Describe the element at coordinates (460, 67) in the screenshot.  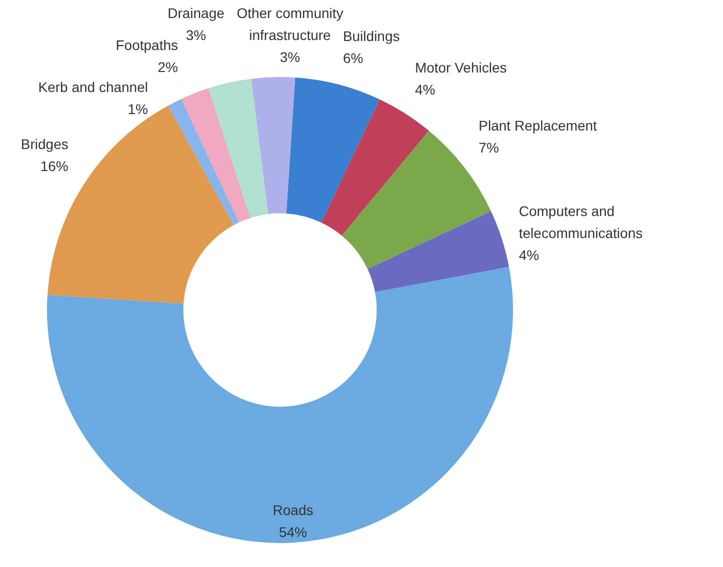
I see `slice-label: Motor Vehicles` at that location.